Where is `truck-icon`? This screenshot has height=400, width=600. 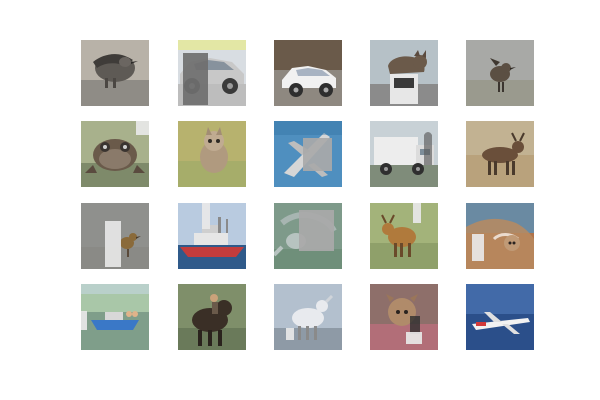 truck-icon is located at coordinates (404, 154).